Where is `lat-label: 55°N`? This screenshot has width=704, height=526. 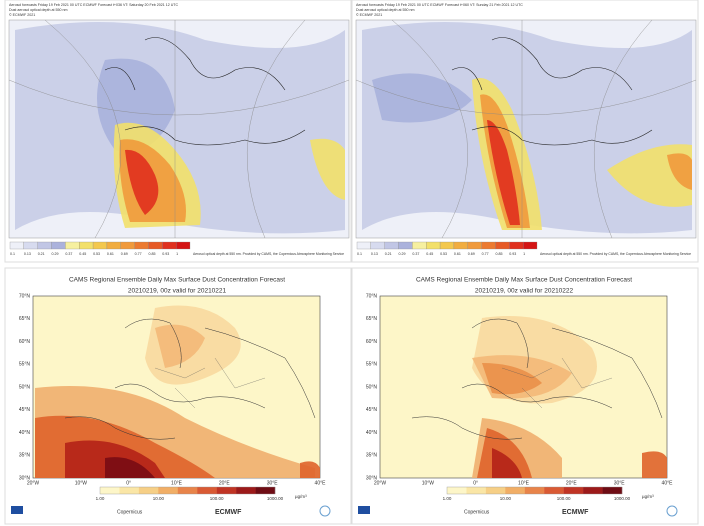
lat-label: 55°N is located at coordinates (372, 365).